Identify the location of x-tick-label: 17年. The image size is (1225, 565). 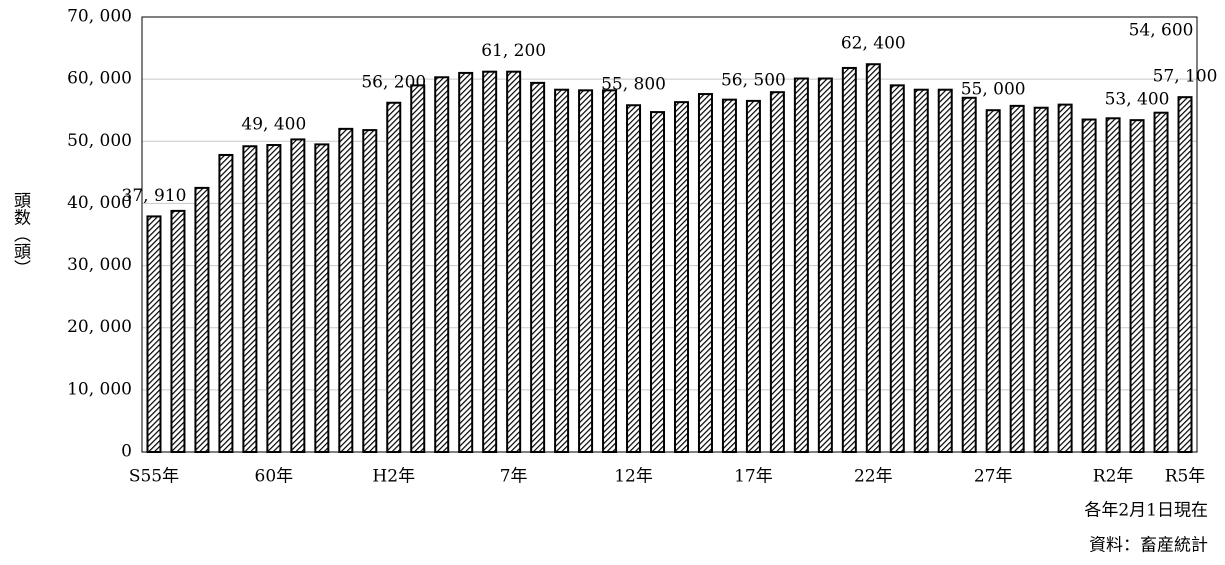
(753, 477).